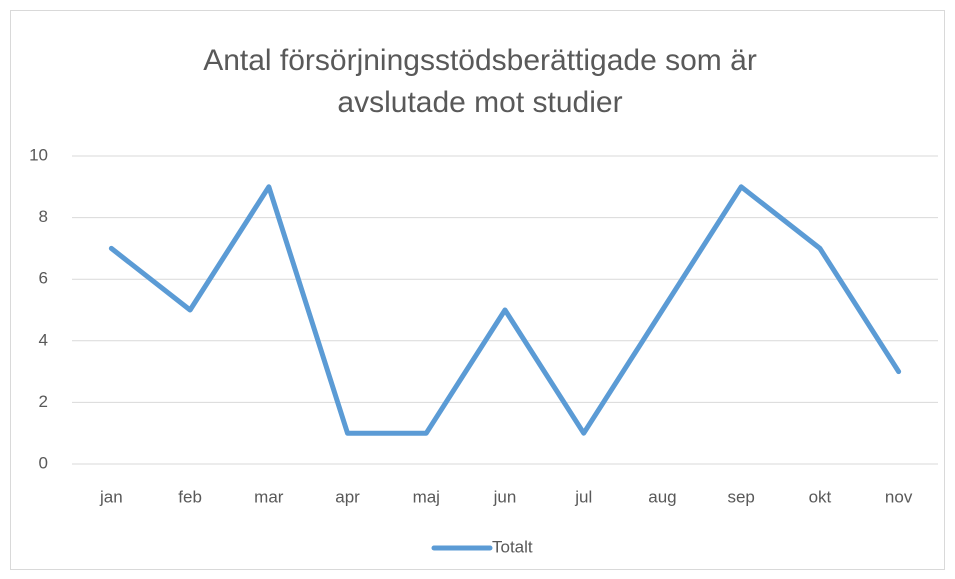  I want to click on x-tick-label: maj, so click(426, 496).